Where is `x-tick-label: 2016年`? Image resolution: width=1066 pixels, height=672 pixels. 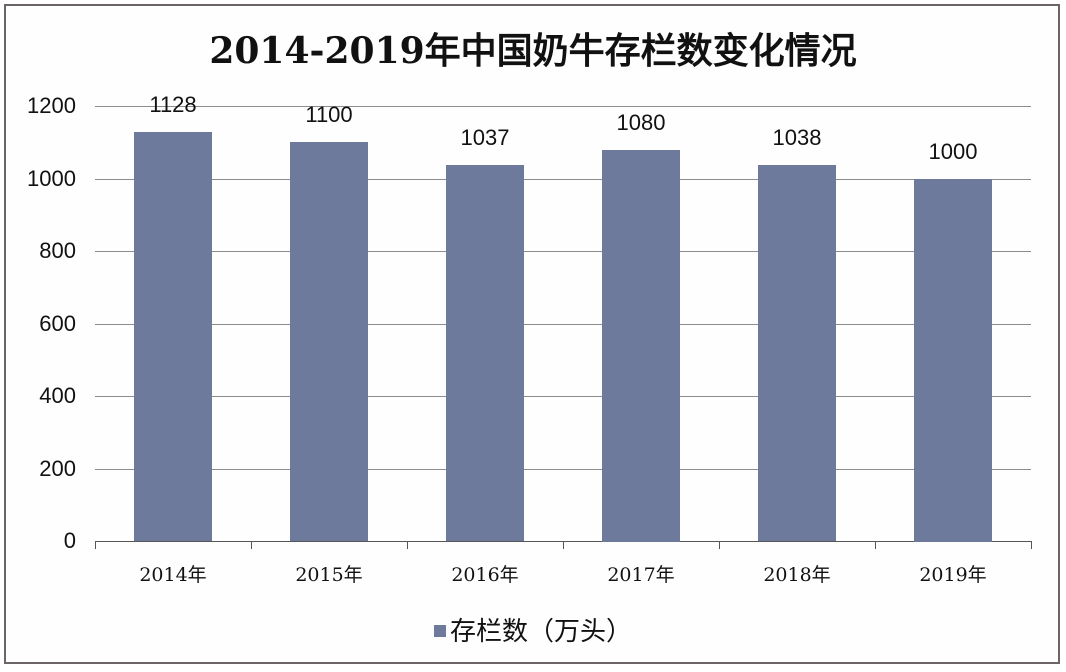
x-tick-label: 2016年 is located at coordinates (485, 575).